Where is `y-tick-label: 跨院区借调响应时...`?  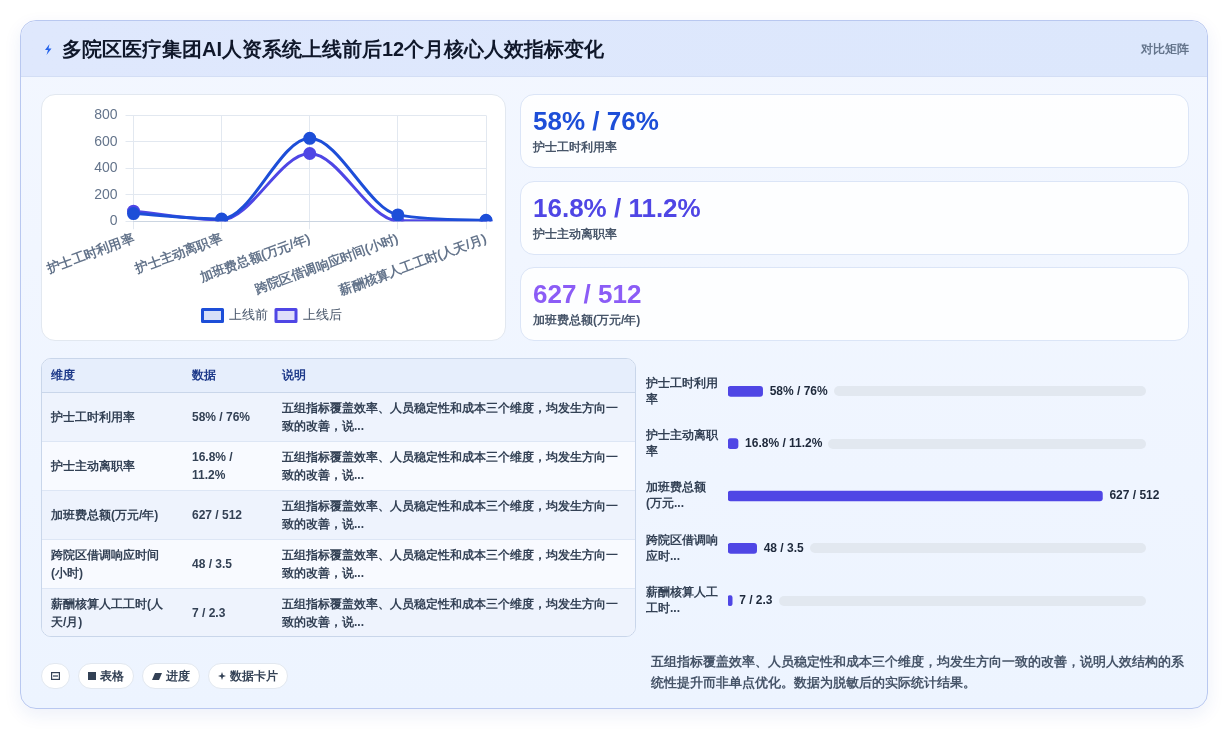 y-tick-label: 跨院区借调响应时... is located at coordinates (681, 547).